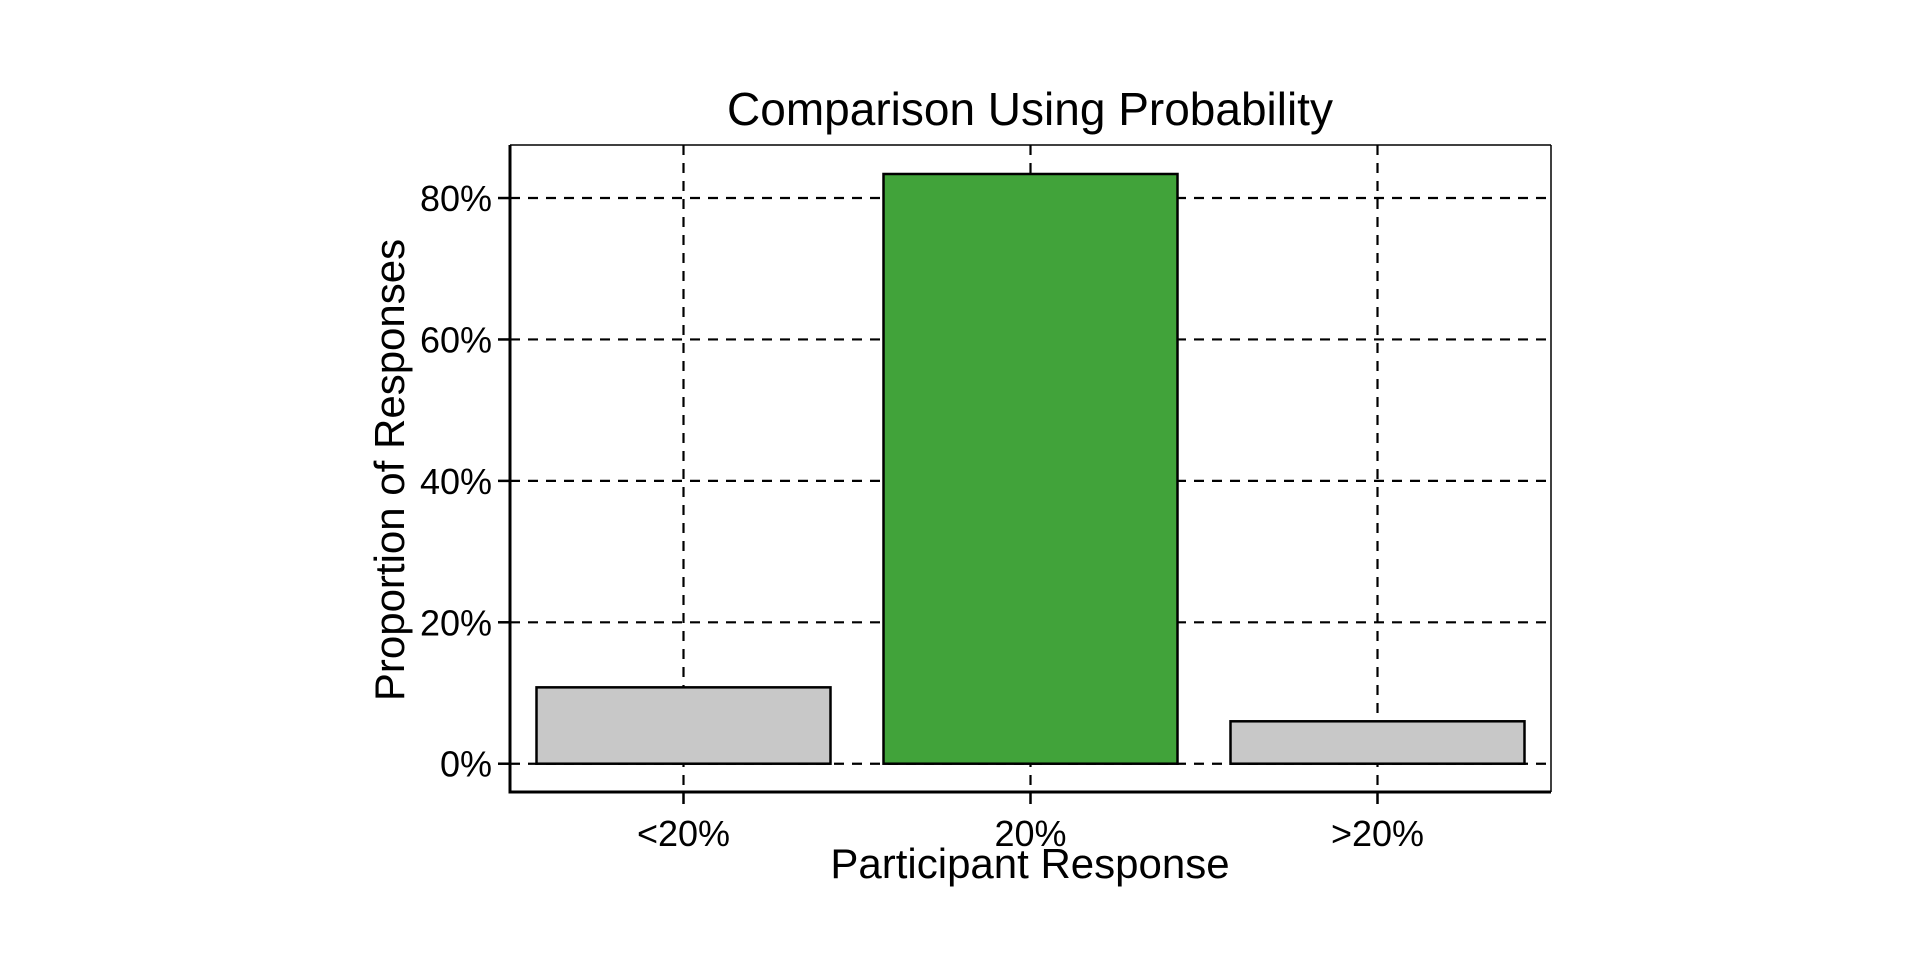 The image size is (1920, 965). I want to click on y-tick-label: 60%, so click(456, 339).